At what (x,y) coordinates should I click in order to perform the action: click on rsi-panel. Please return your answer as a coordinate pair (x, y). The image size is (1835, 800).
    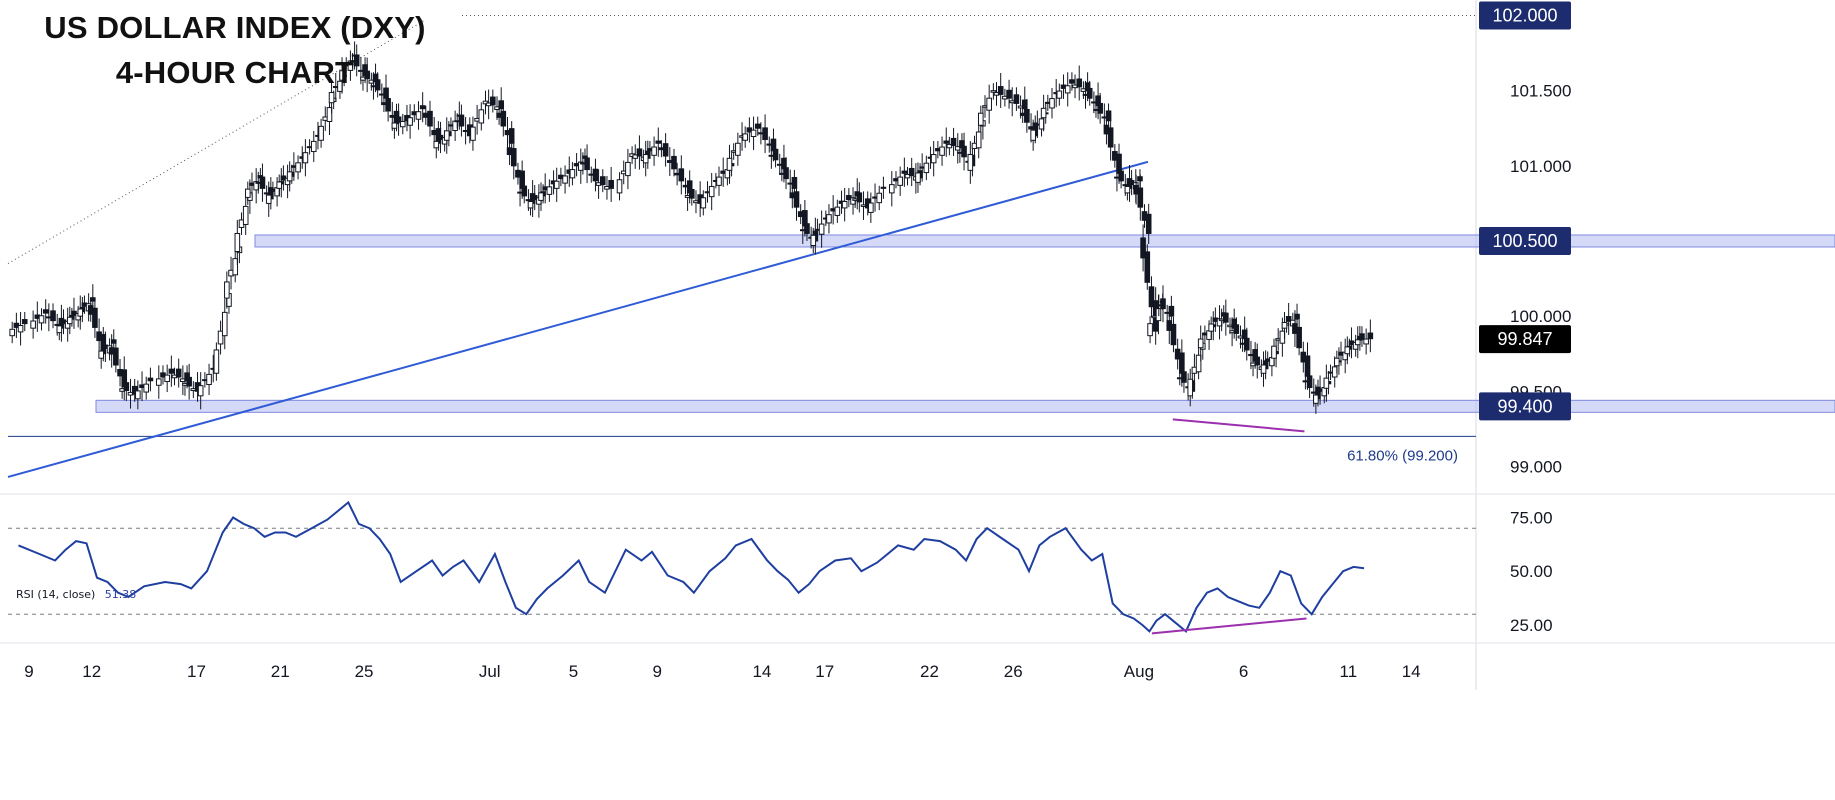
    Looking at the image, I should click on (742, 567).